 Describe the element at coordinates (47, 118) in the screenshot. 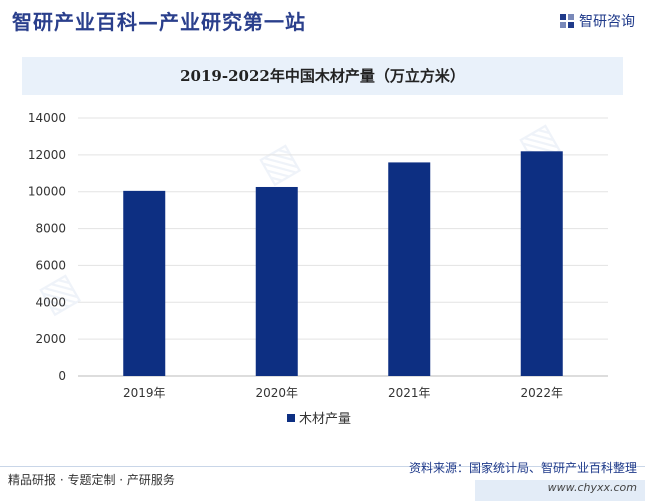

I see `y-tick-label: 14000` at that location.